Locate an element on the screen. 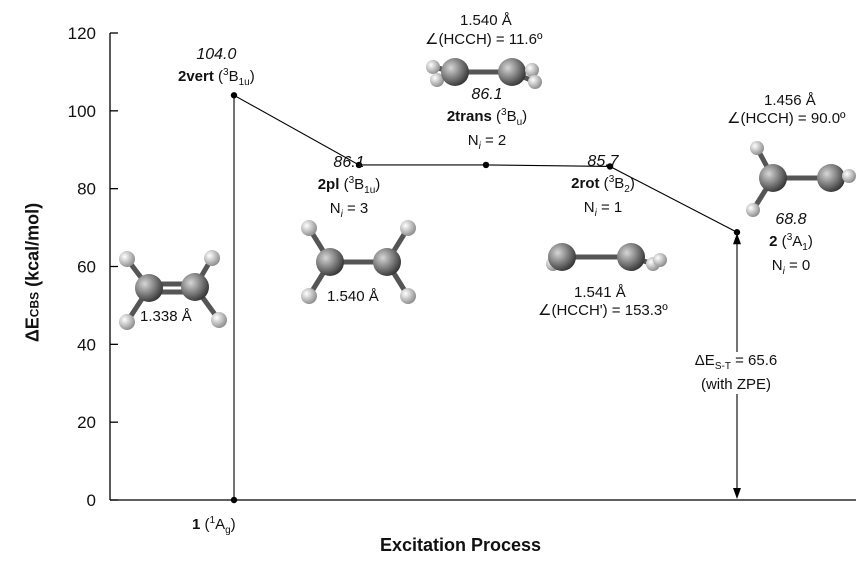 The height and width of the screenshot is (569, 856). point-label-2pl: 86.1 2pl (3B1u) Ni = 3 is located at coordinates (349, 189).